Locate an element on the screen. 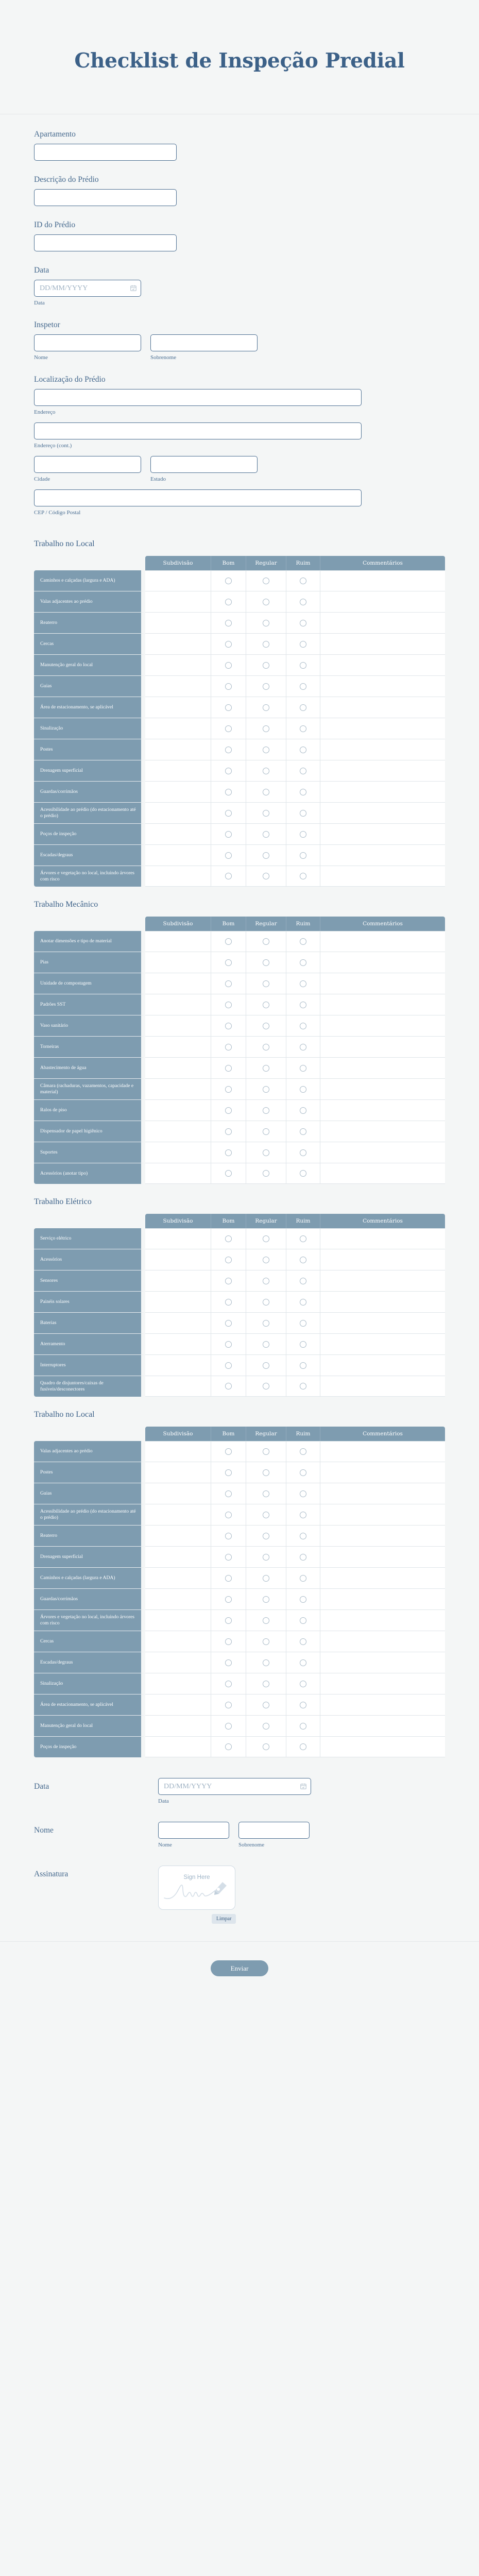  submit-button: Enviar is located at coordinates (239, 1968).